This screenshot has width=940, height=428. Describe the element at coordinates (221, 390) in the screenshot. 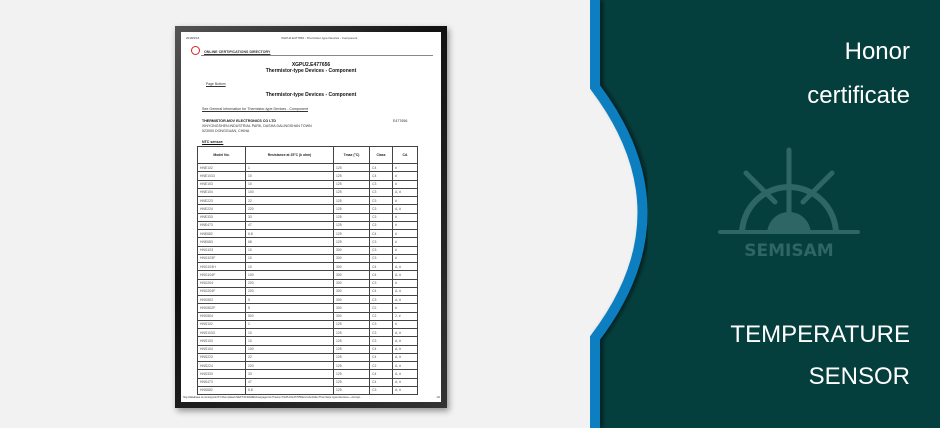

I see `cell-model: HNS682` at that location.